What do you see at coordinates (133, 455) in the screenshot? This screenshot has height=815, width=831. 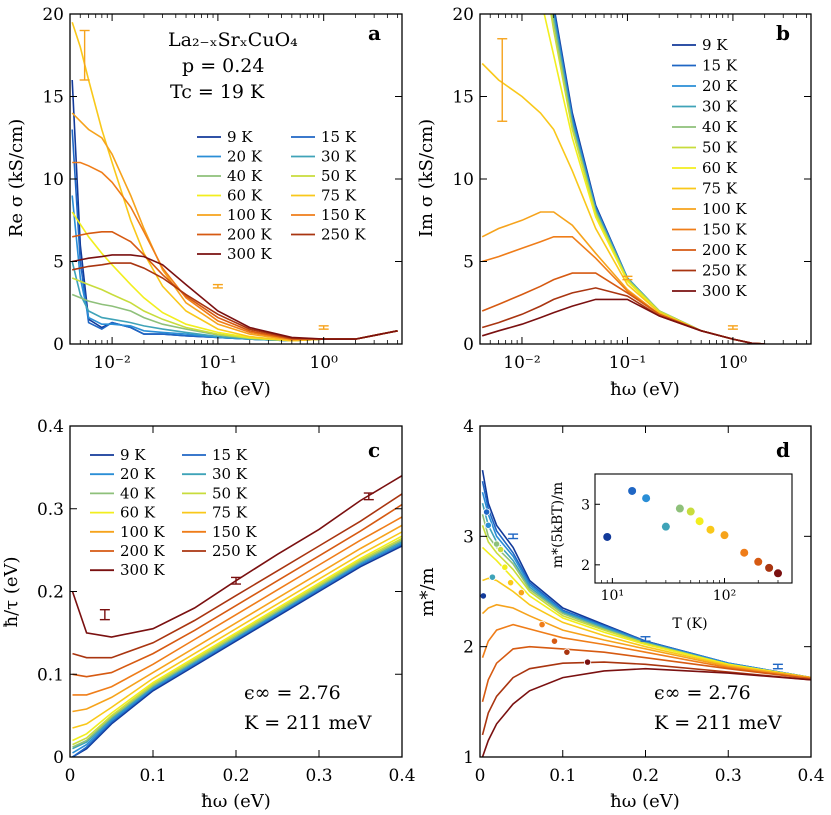 I see `c-legend-label-9k: 9 K` at bounding box center [133, 455].